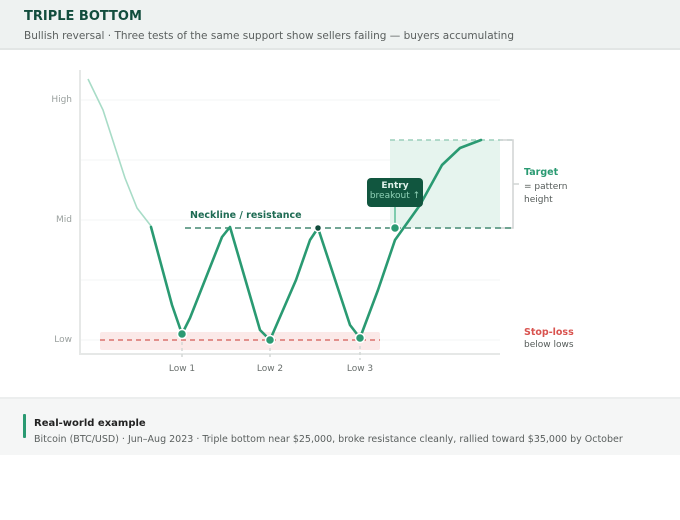 The height and width of the screenshot is (520, 680). I want to click on accent-bar, so click(24, 426).